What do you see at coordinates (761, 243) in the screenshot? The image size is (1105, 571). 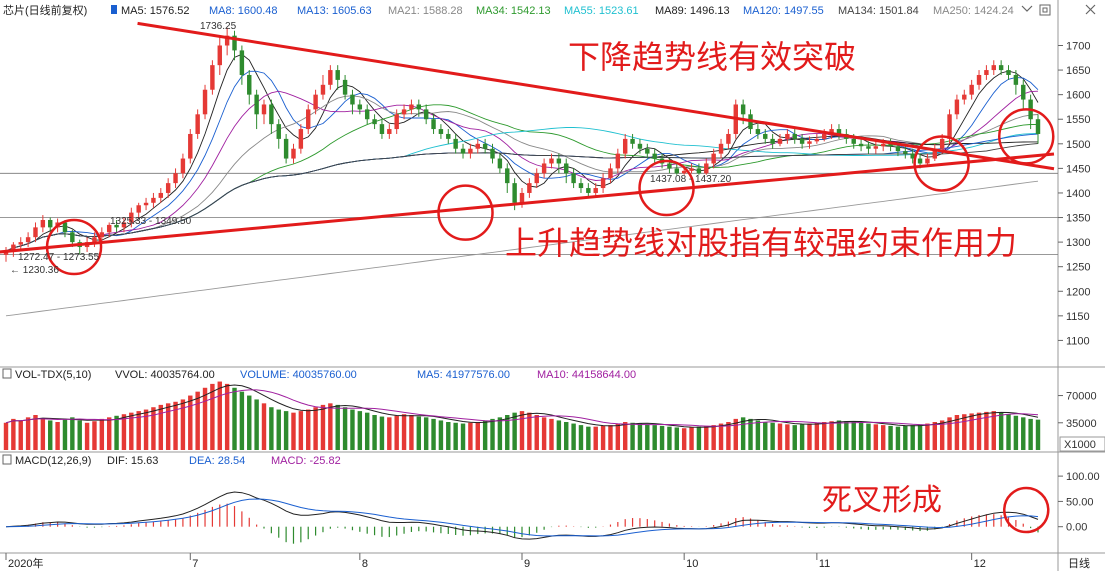 I see `annotation-support: 上升趋势线对股指有较强约束作用力` at bounding box center [761, 243].